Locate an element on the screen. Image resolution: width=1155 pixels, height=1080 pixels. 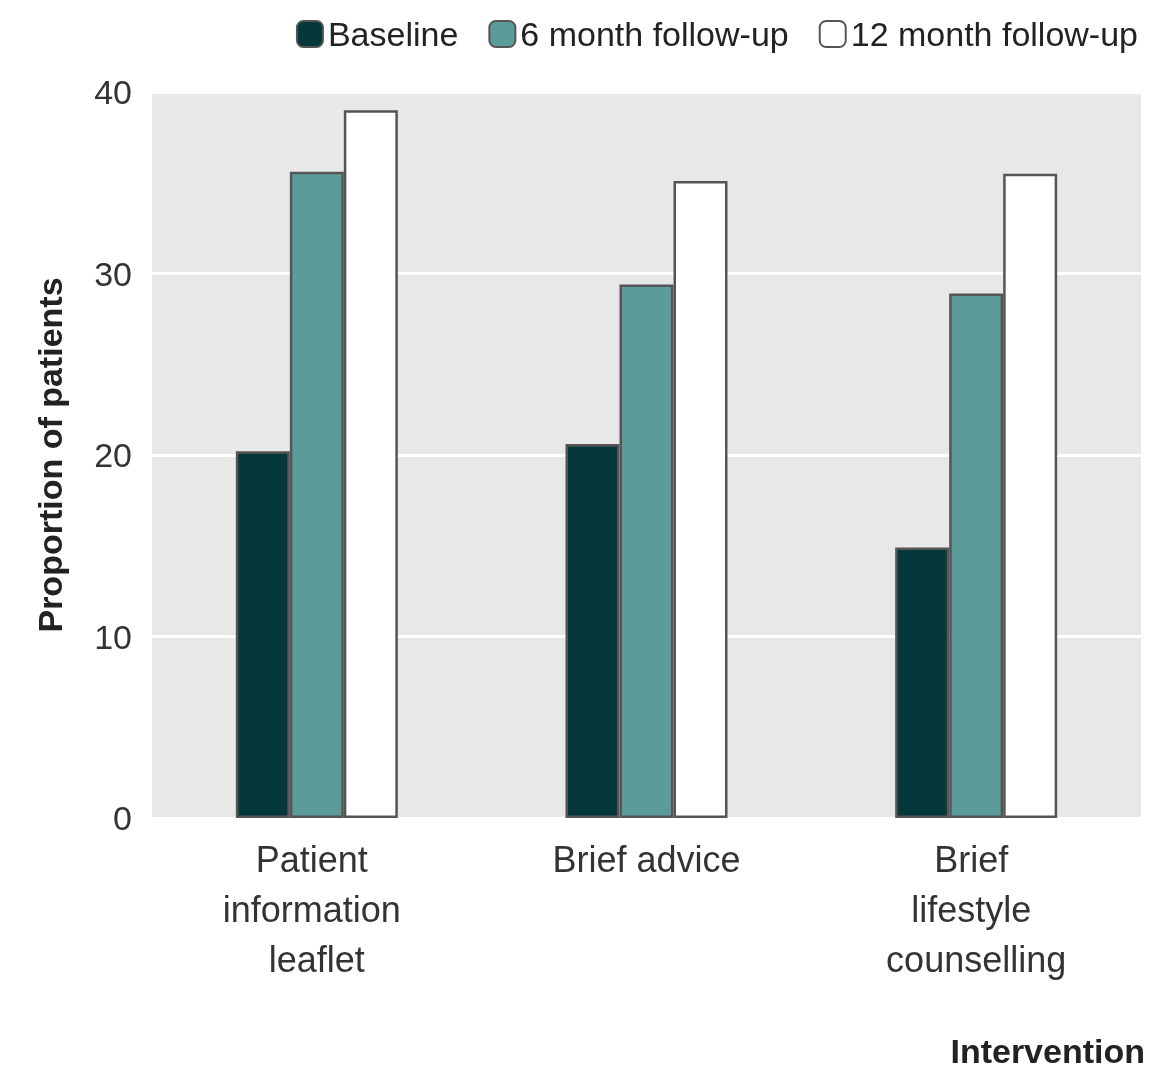
legend-label: Baseline is located at coordinates (393, 34).